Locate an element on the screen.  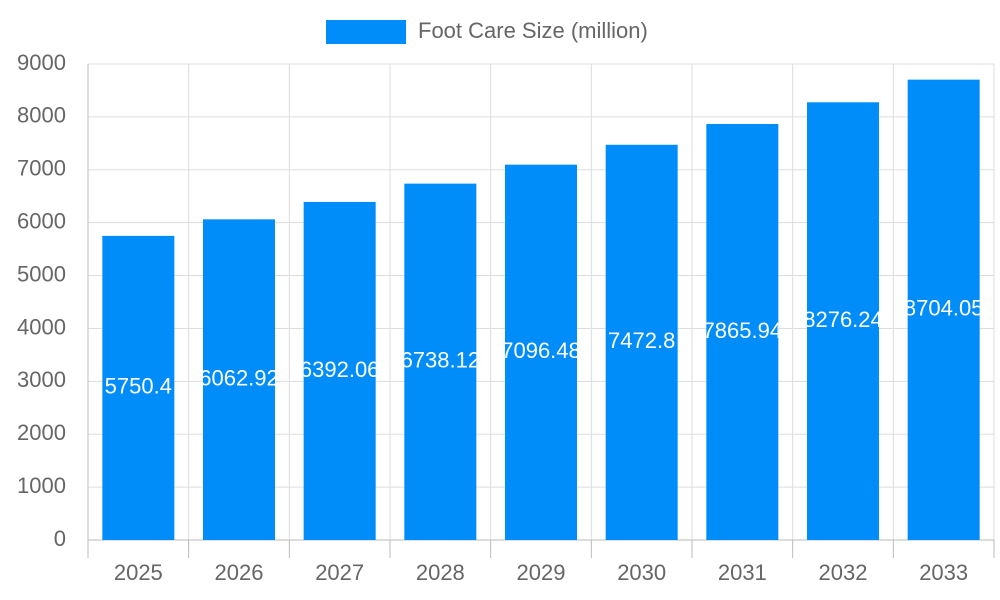
data-label: 6062.92 is located at coordinates (239, 377).